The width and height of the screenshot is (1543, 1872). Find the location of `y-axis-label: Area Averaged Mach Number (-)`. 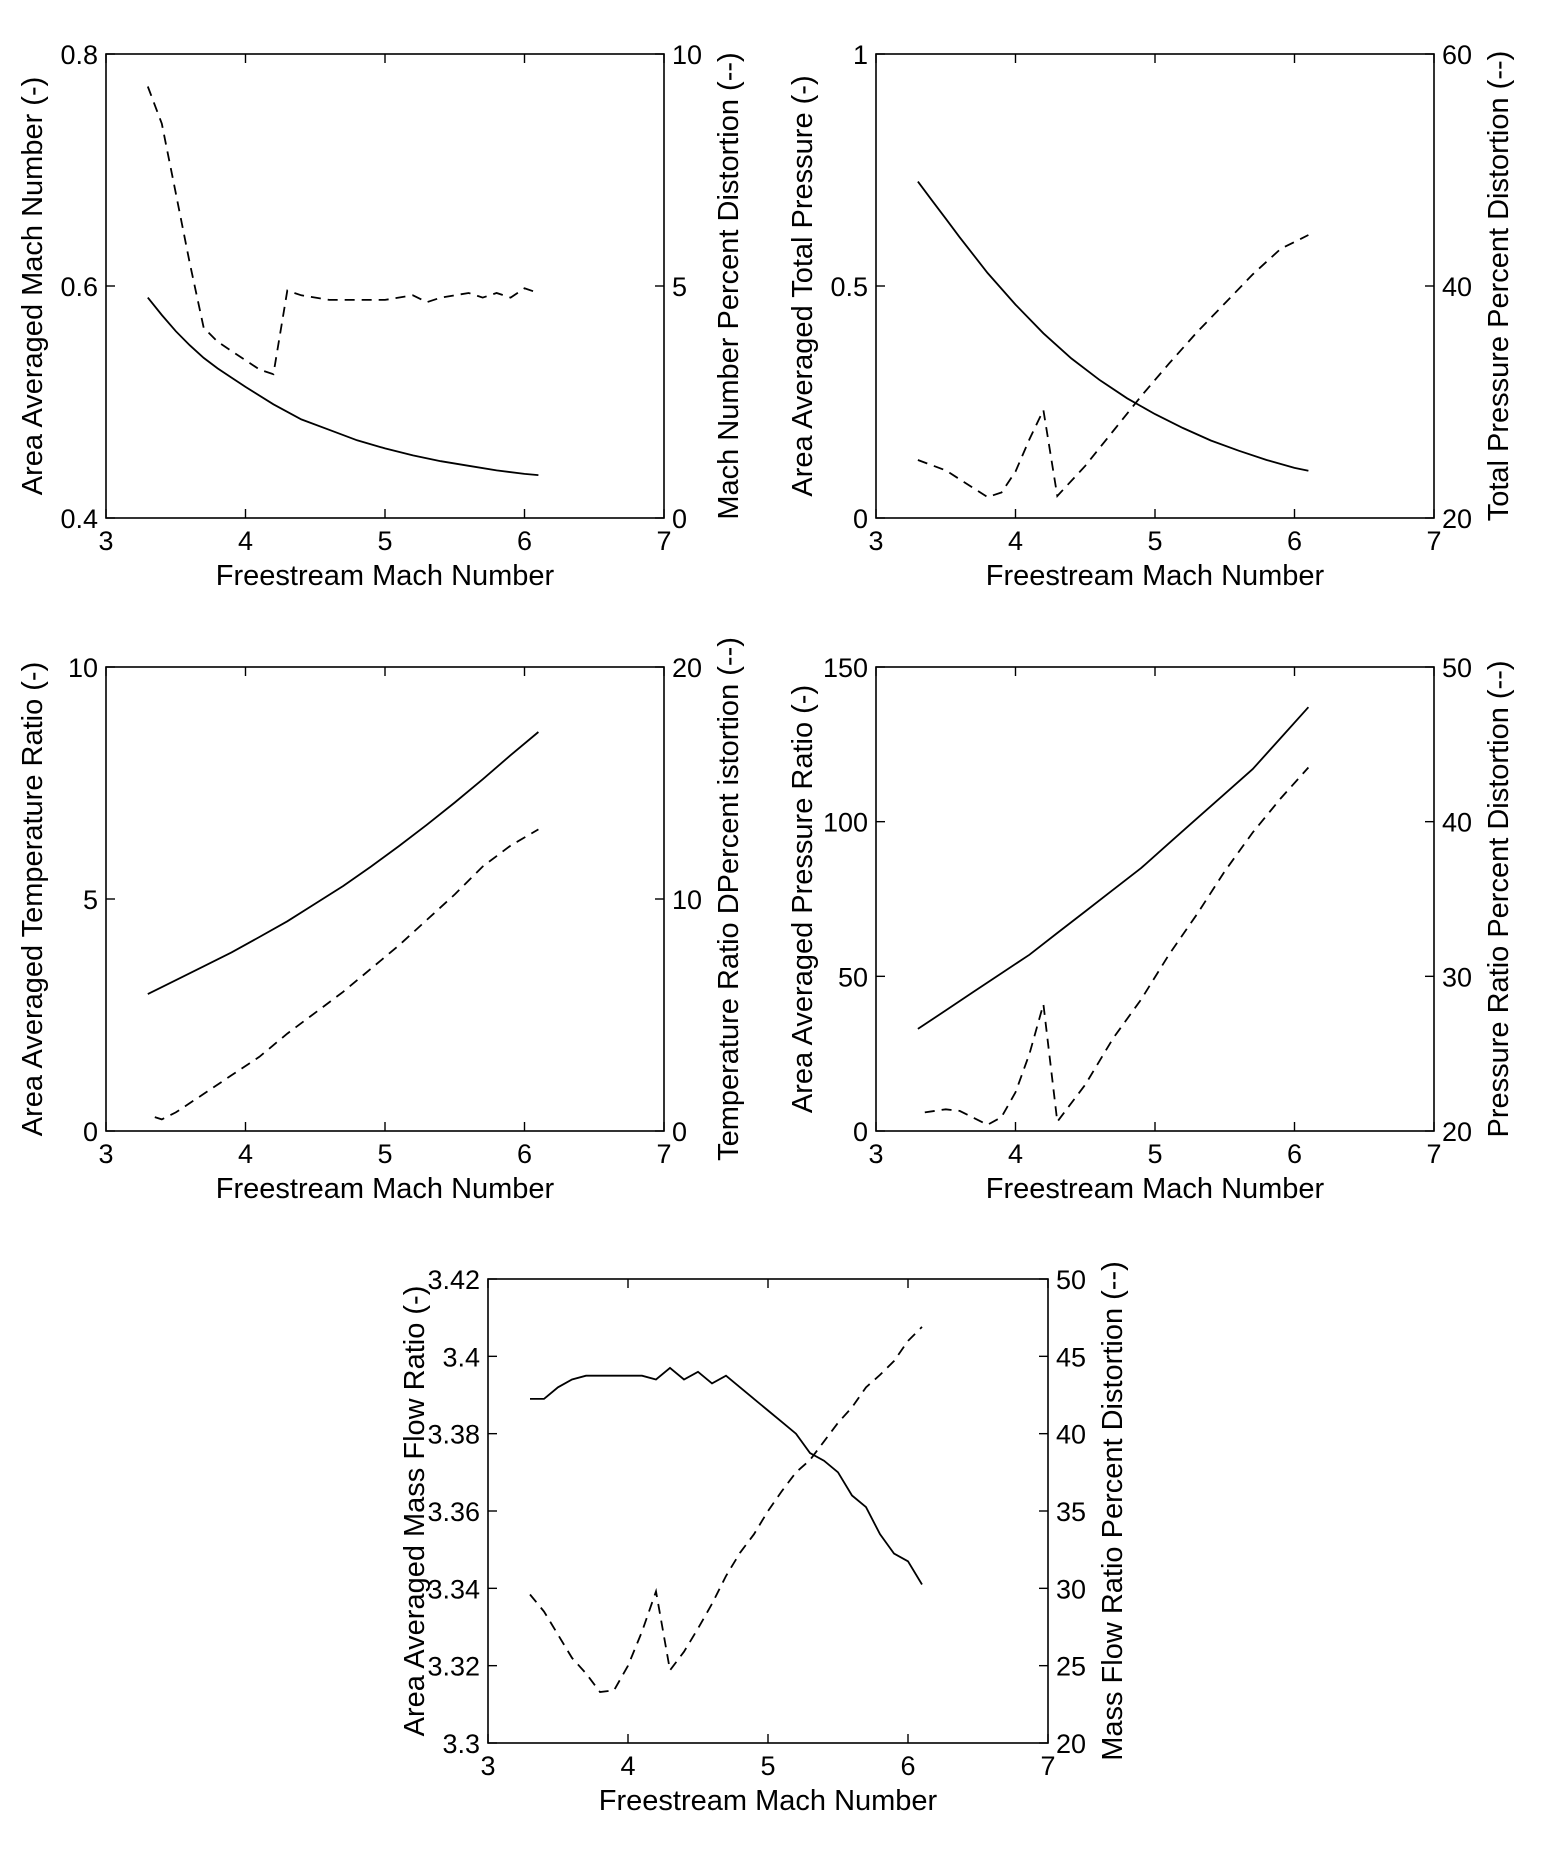

y-axis-label: Area Averaged Mach Number (-) is located at coordinates (33, 286).